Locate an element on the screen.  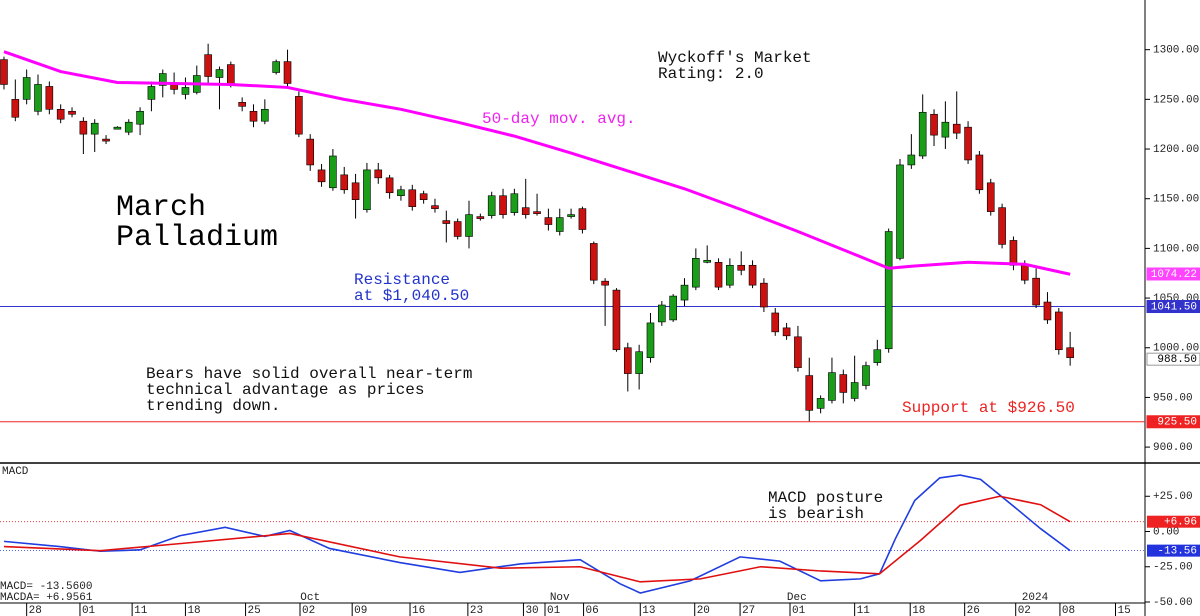
macd-note: MACD posture is located at coordinates (825, 498).